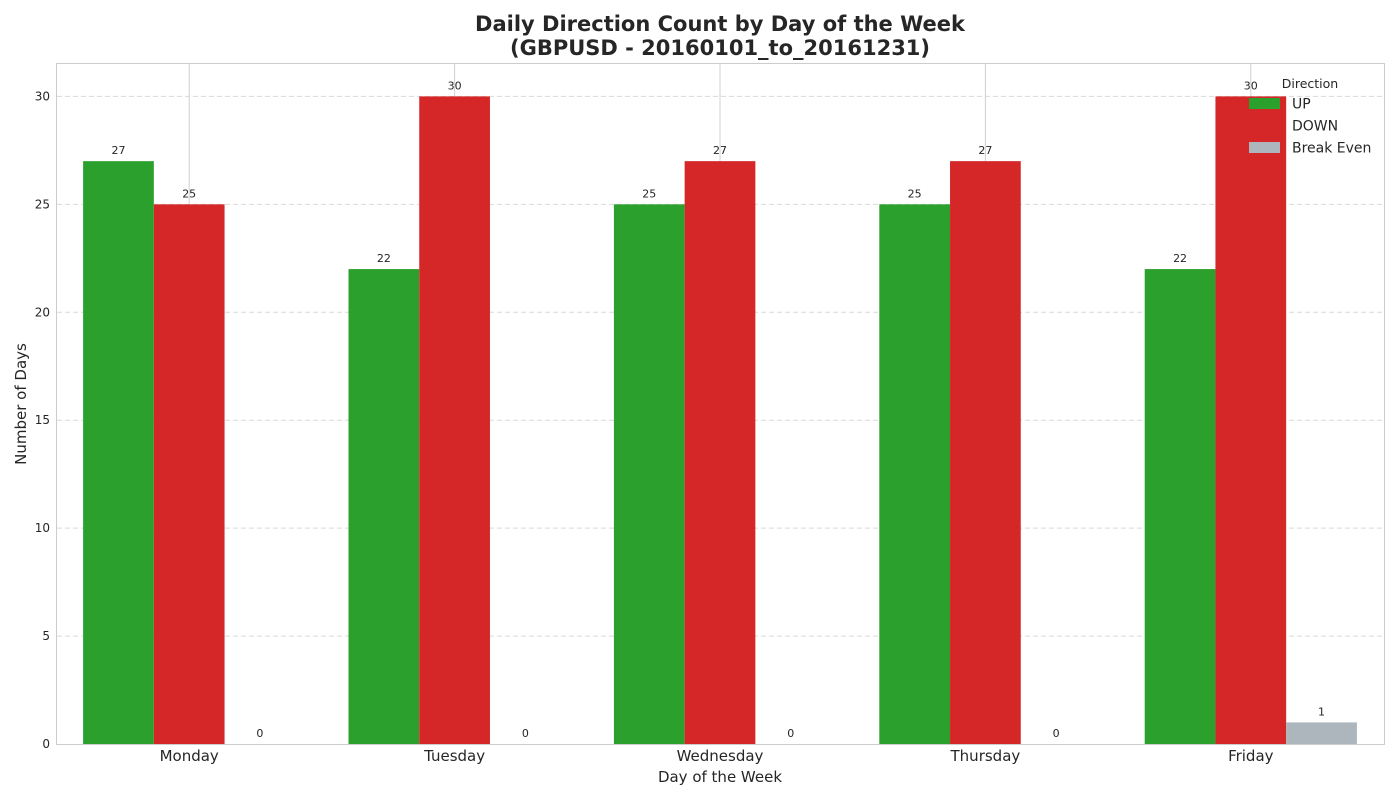  I want to click on bar-value-label: 1, so click(1321, 711).